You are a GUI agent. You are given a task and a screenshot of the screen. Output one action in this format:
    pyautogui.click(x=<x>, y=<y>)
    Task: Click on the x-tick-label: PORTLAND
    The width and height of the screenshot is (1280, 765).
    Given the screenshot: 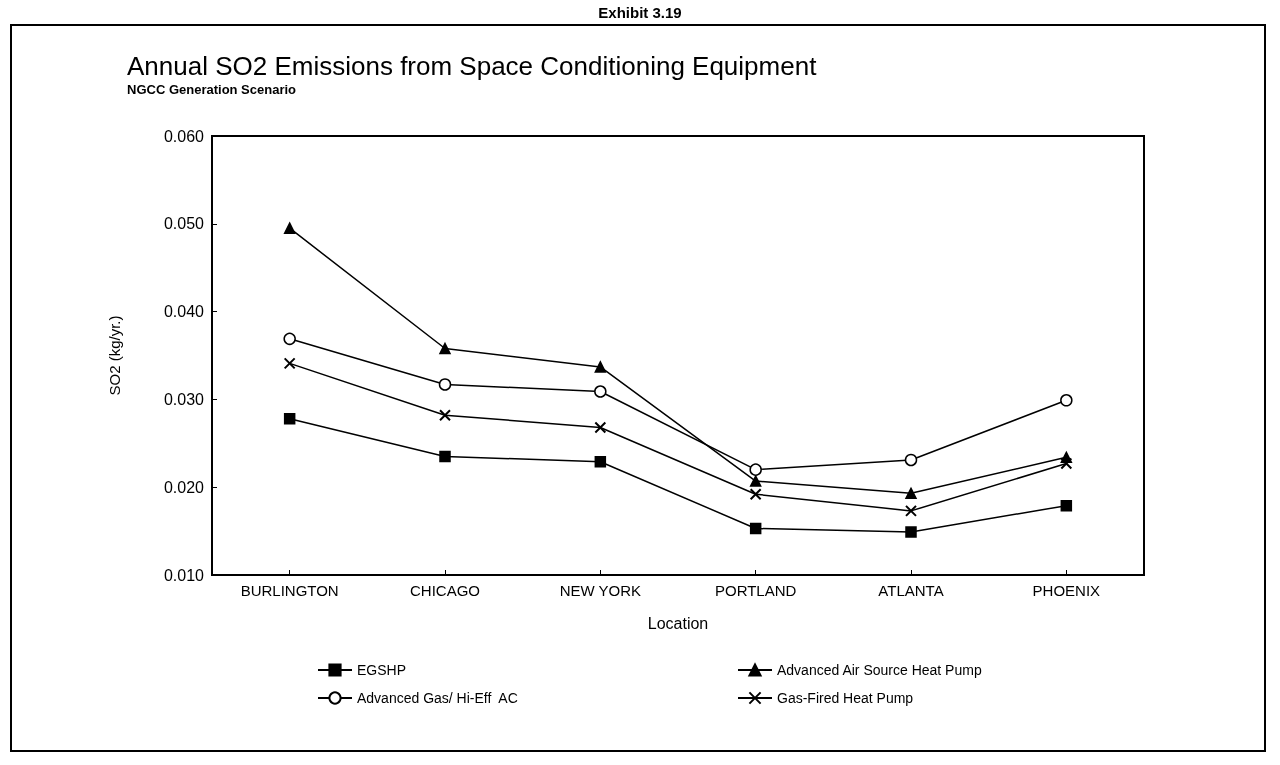 What is the action you would take?
    pyautogui.click(x=755, y=590)
    